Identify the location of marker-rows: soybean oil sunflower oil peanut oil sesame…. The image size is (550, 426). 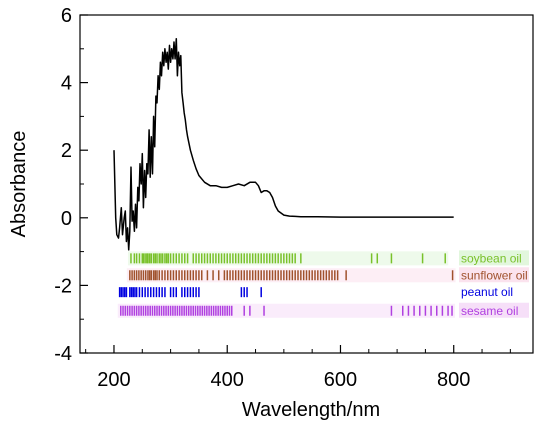
(323, 284).